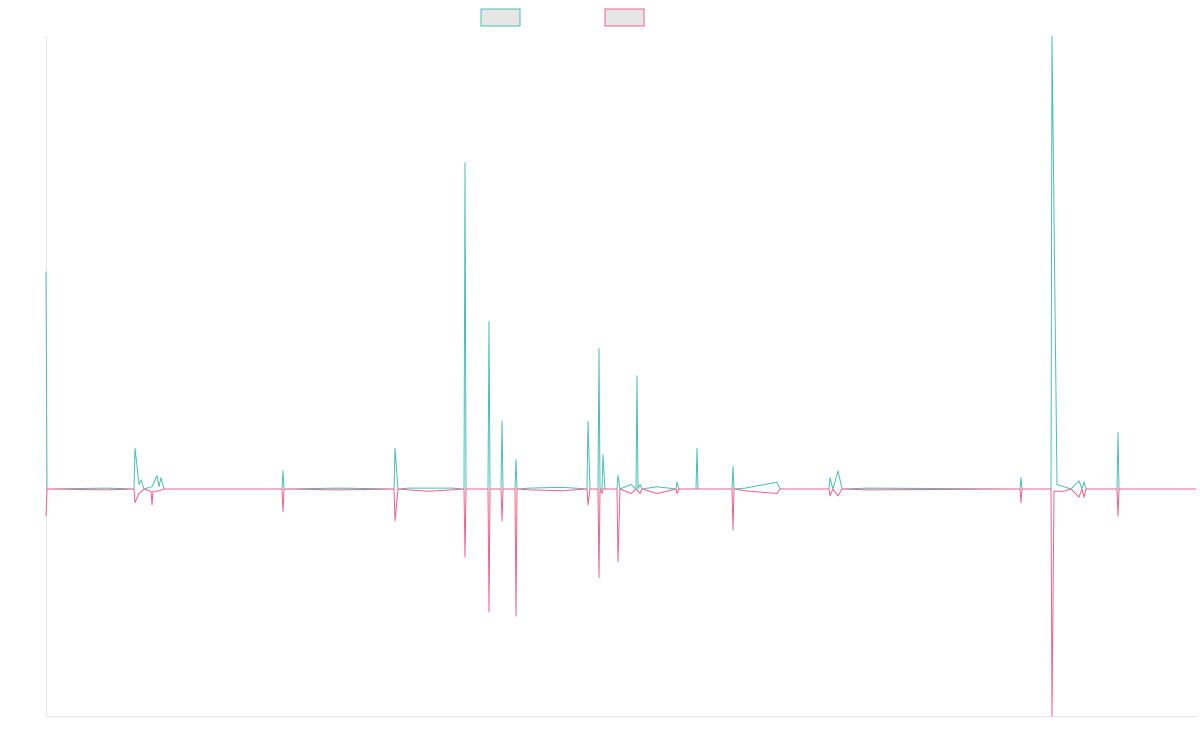 This screenshot has width=1200, height=750. What do you see at coordinates (624, 17) in the screenshot?
I see `legend-swatch-series-b` at bounding box center [624, 17].